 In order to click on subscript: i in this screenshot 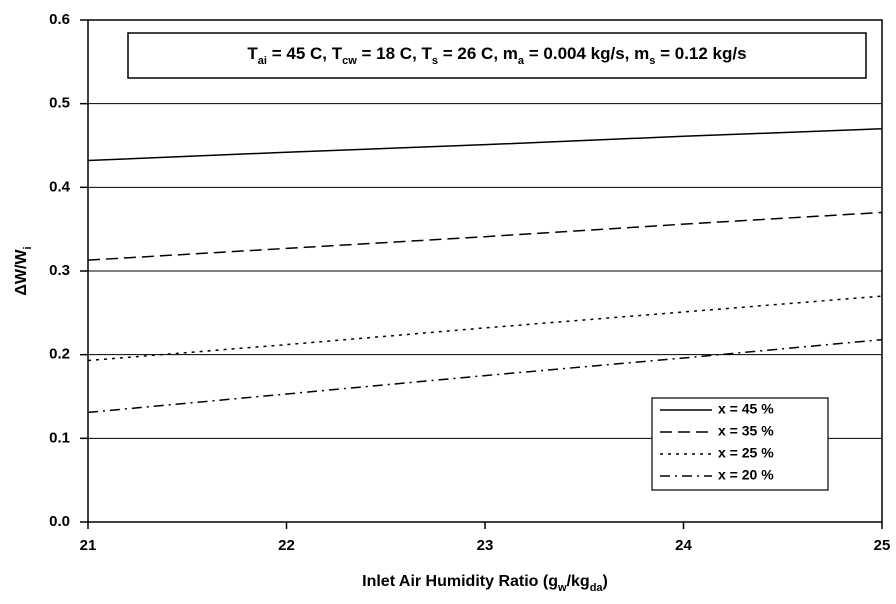, I will do `click(28, 247)`.